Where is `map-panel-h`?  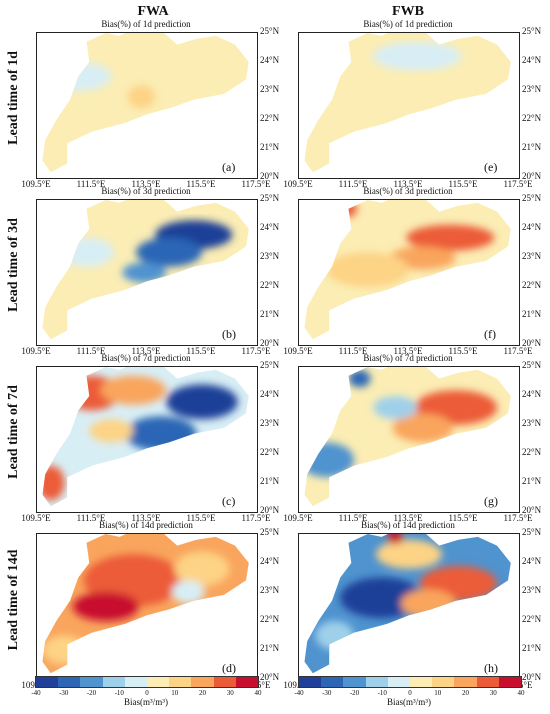
map-panel-h is located at coordinates (409, 606).